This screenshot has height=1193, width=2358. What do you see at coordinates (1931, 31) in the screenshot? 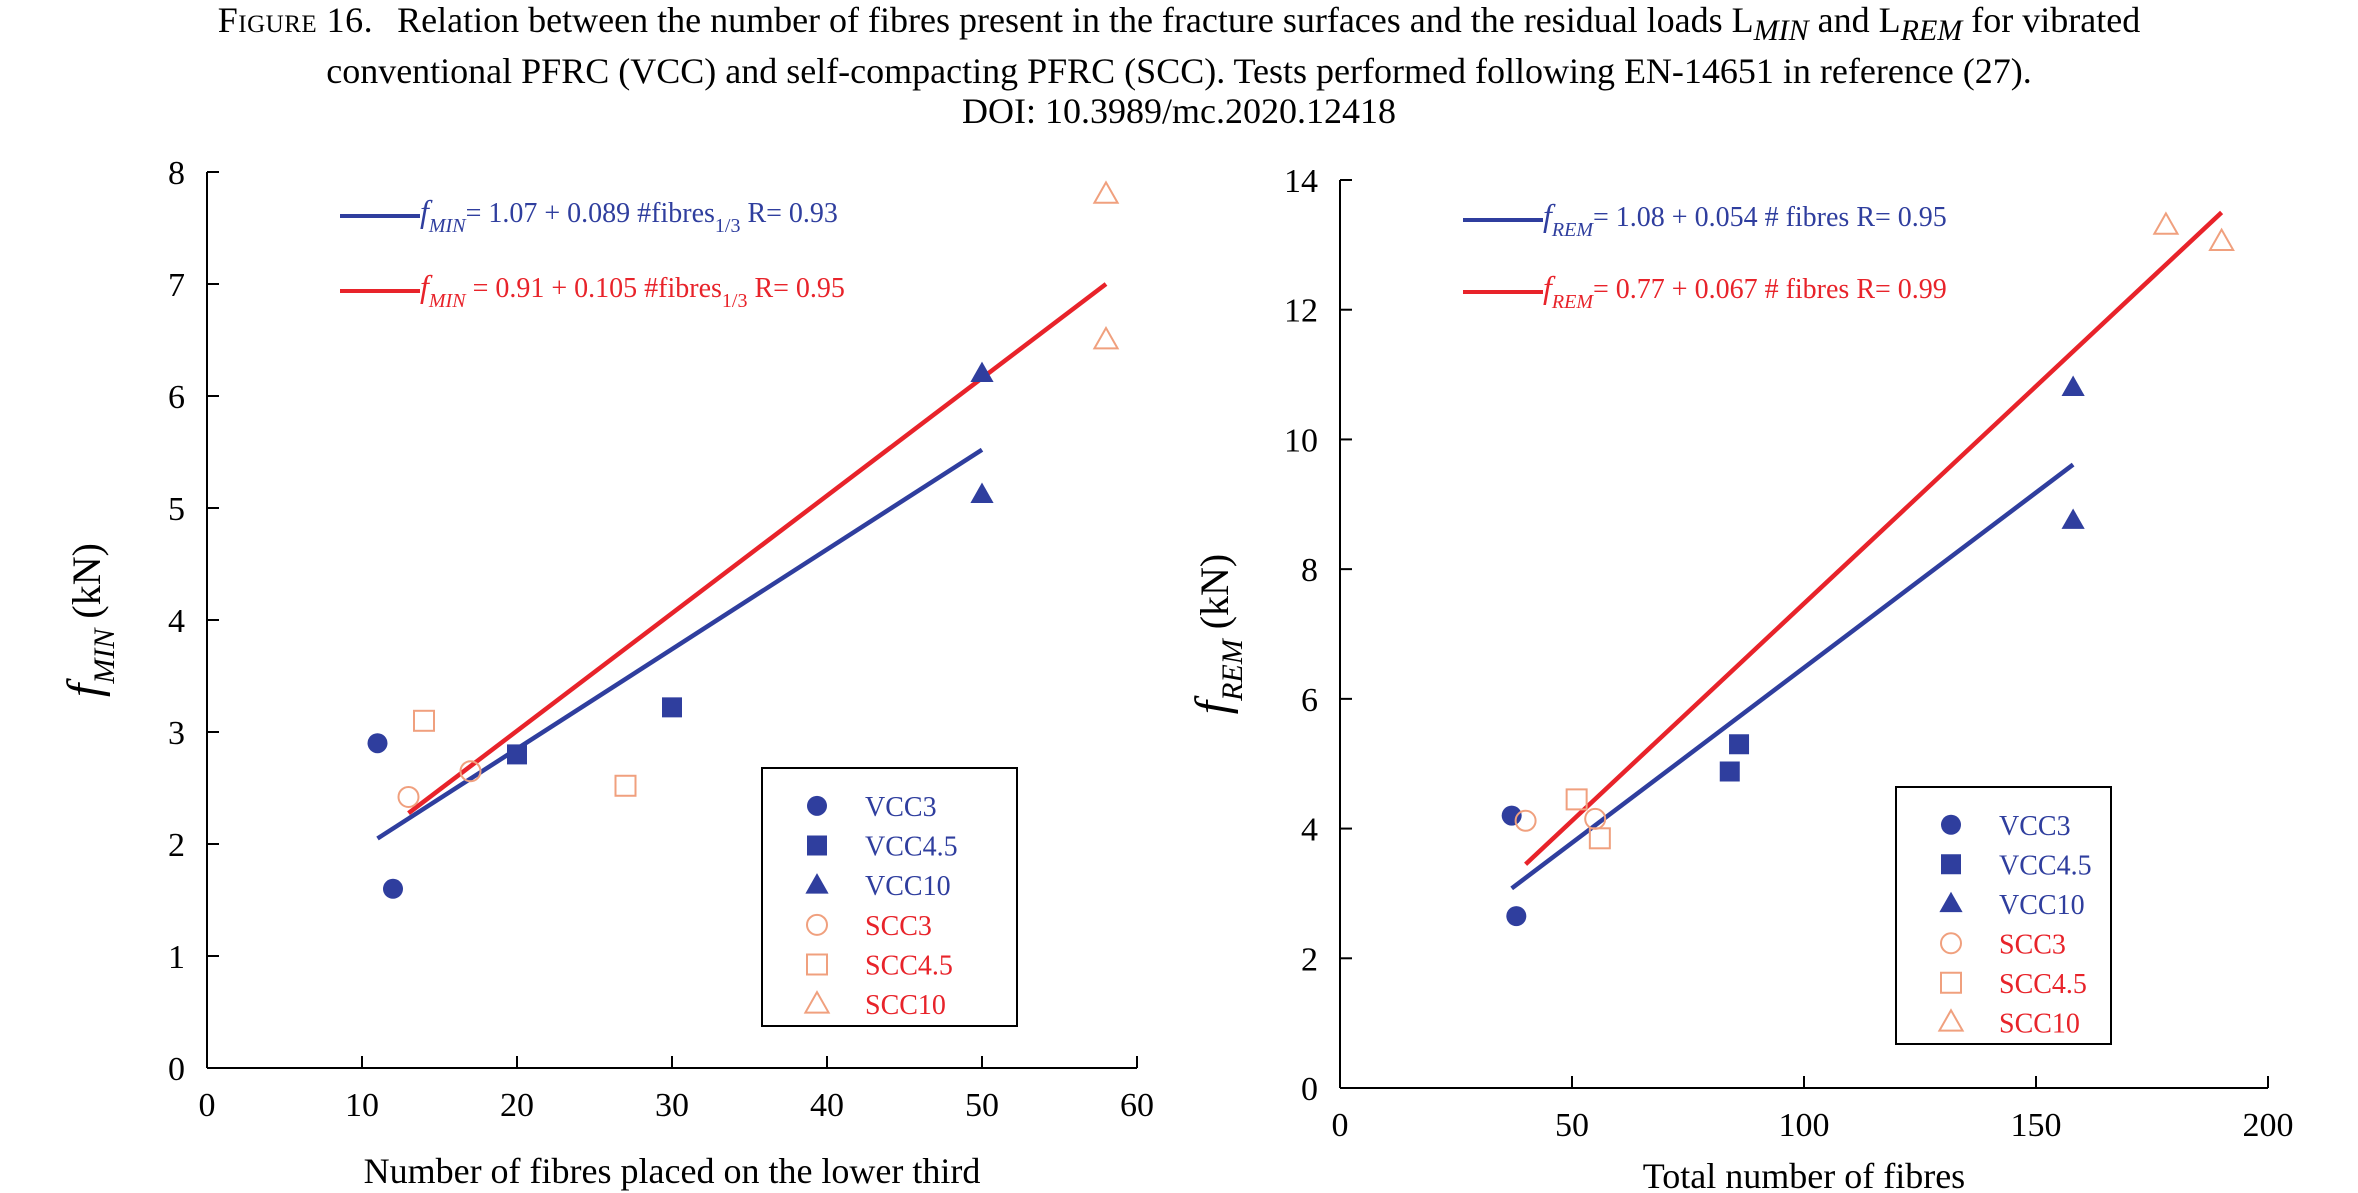
I see `caption-sub-rem: REM` at bounding box center [1931, 31].